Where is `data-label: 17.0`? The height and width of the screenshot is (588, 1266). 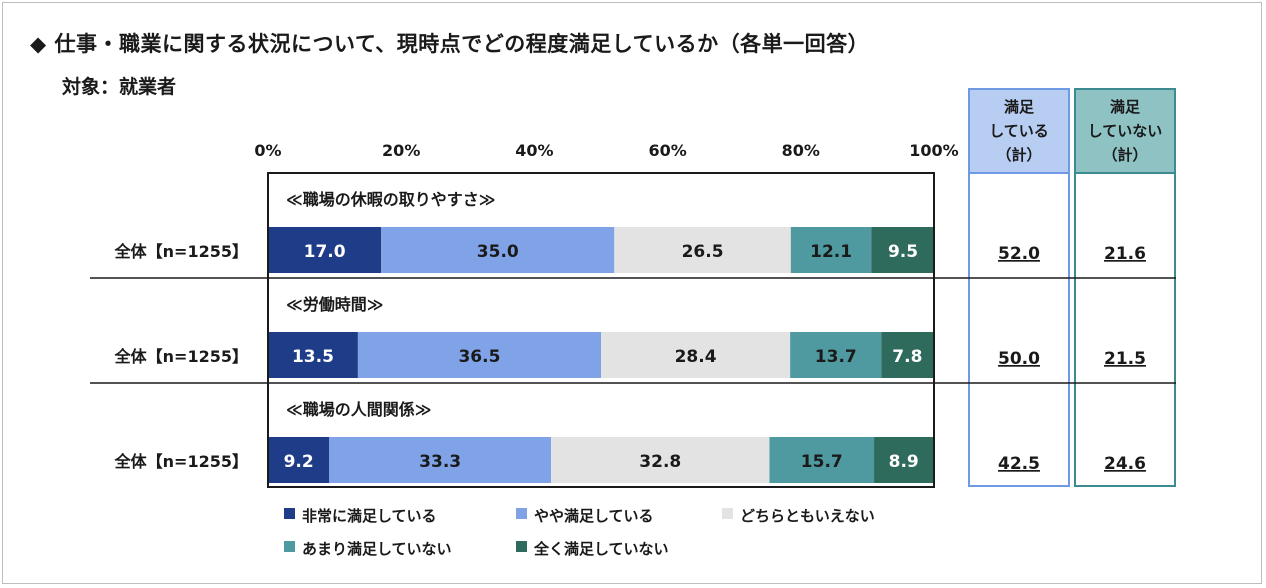
data-label: 17.0 is located at coordinates (325, 252).